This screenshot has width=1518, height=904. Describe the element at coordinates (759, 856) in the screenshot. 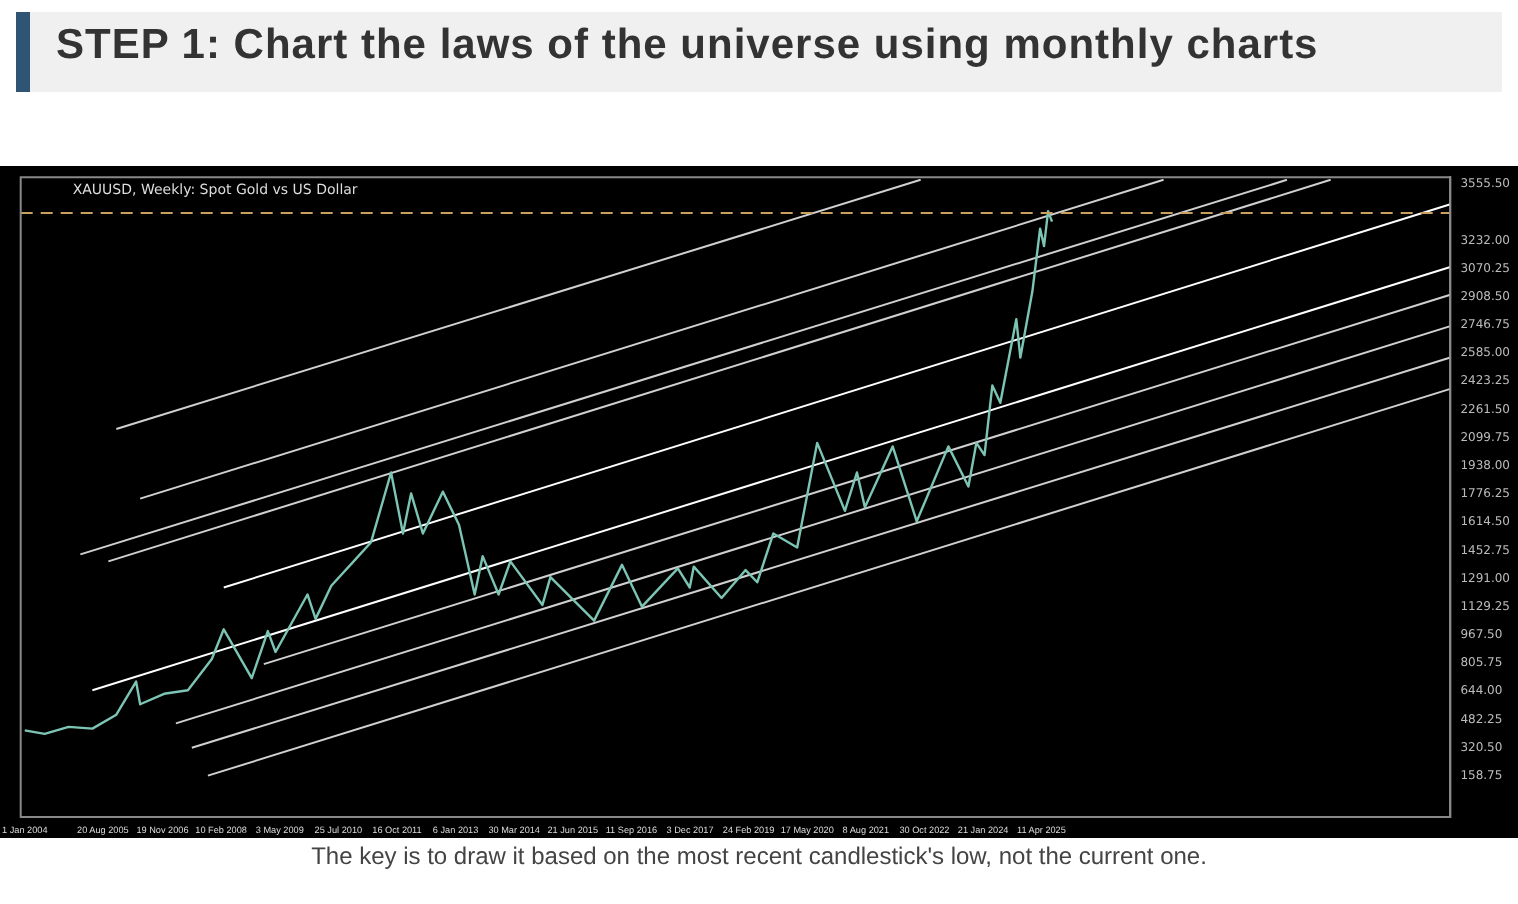

I see `text: The key is to draw it based on the most recent candlestick's low, not the current one.` at that location.